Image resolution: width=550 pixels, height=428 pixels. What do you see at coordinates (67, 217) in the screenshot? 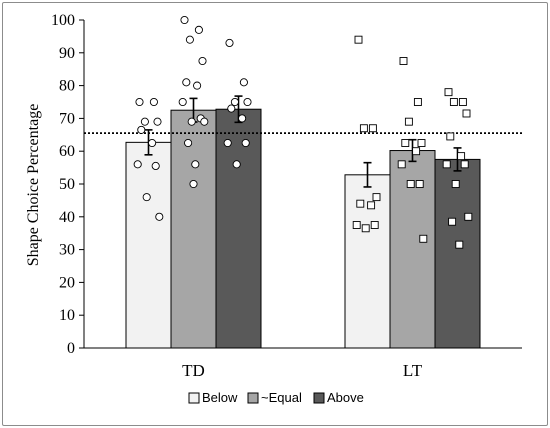
I see `y-tick-label: 40` at bounding box center [67, 217].